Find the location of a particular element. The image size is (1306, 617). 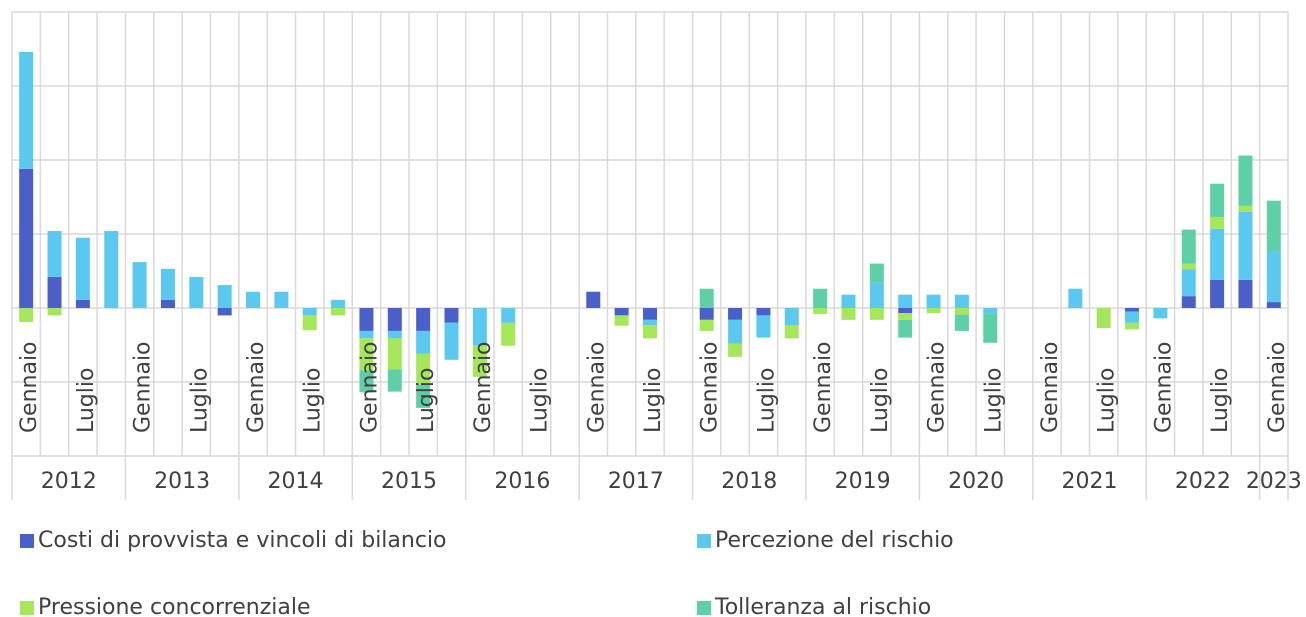

year-label: 2021 is located at coordinates (1090, 481).